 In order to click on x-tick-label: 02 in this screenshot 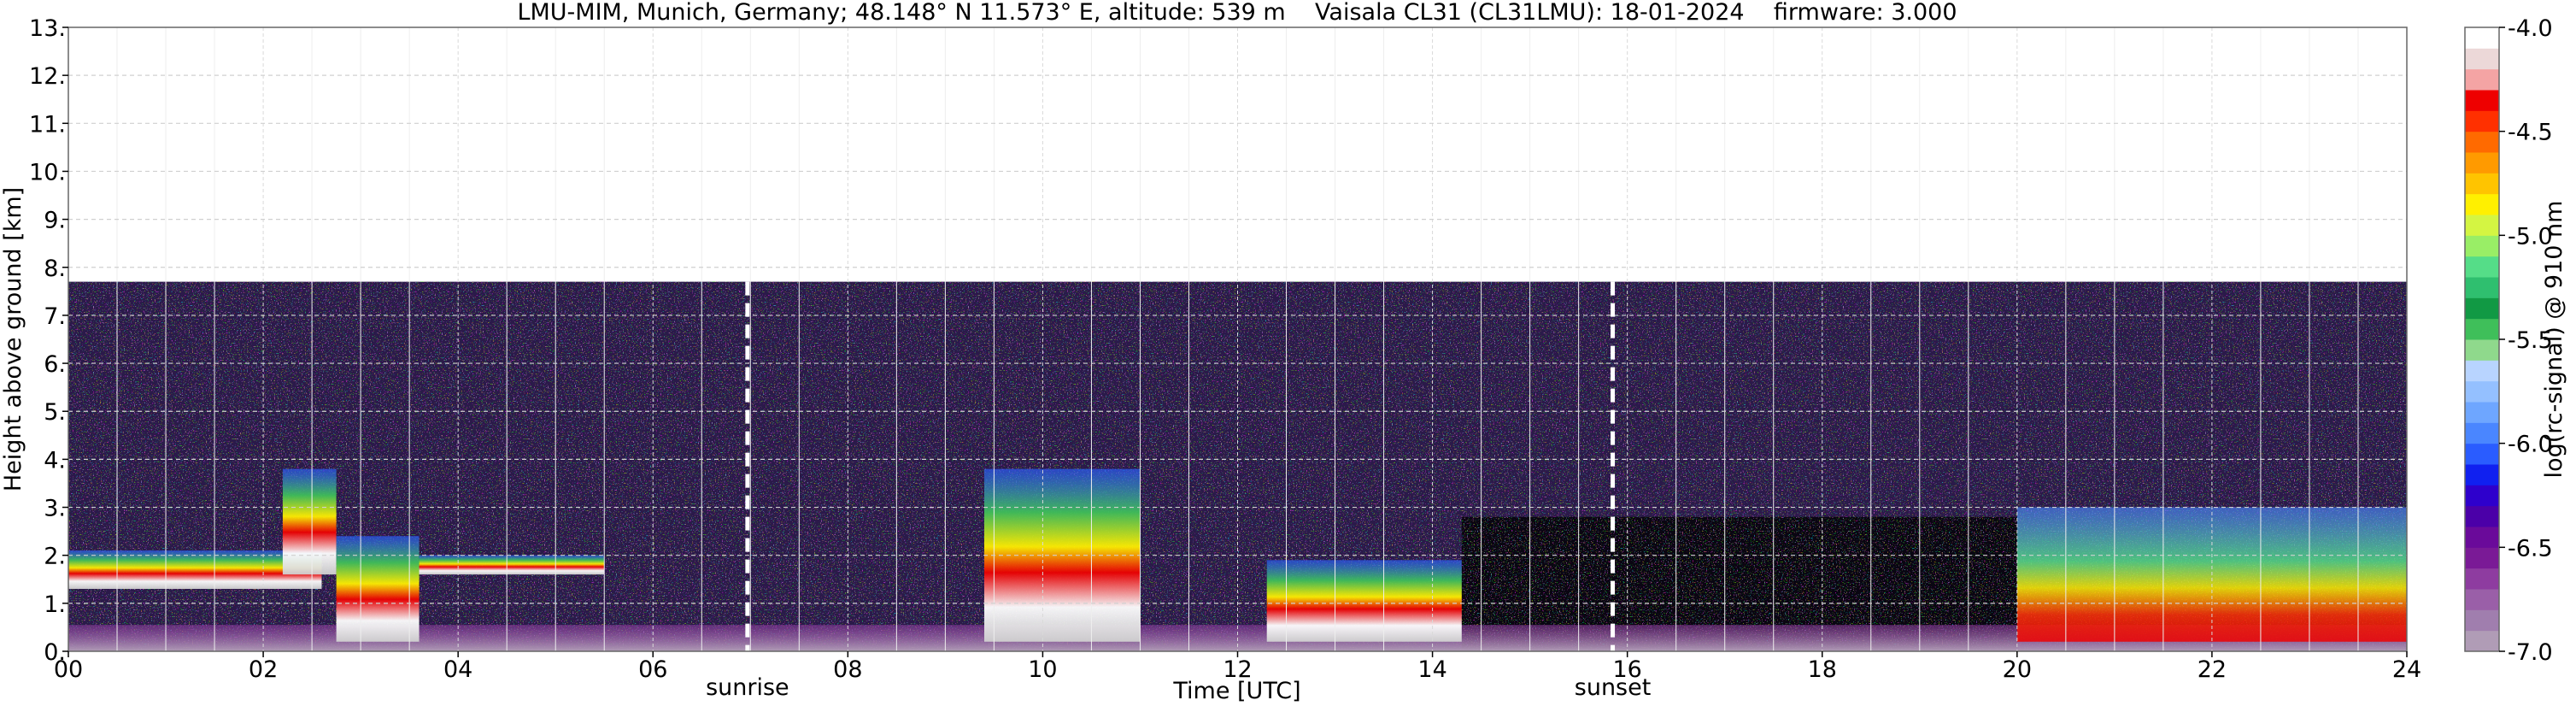, I will do `click(263, 669)`.